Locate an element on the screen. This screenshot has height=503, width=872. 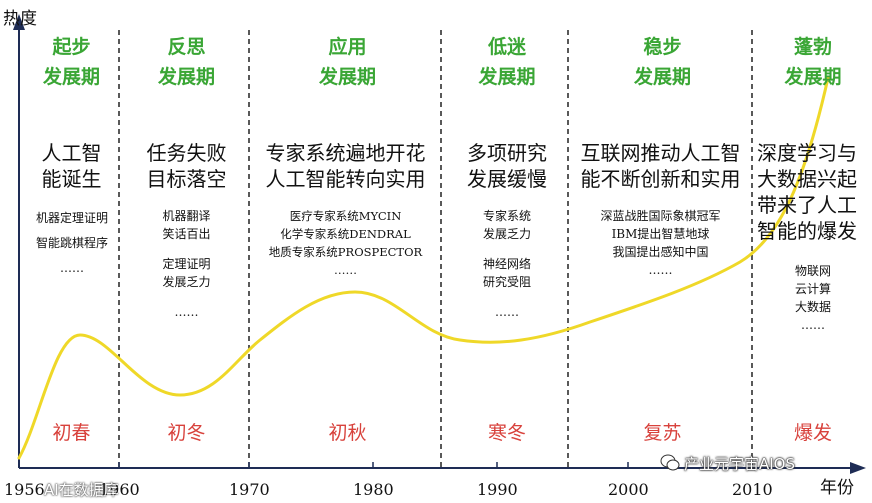
phase-6-detail: 大数据 is located at coordinates (812, 307).